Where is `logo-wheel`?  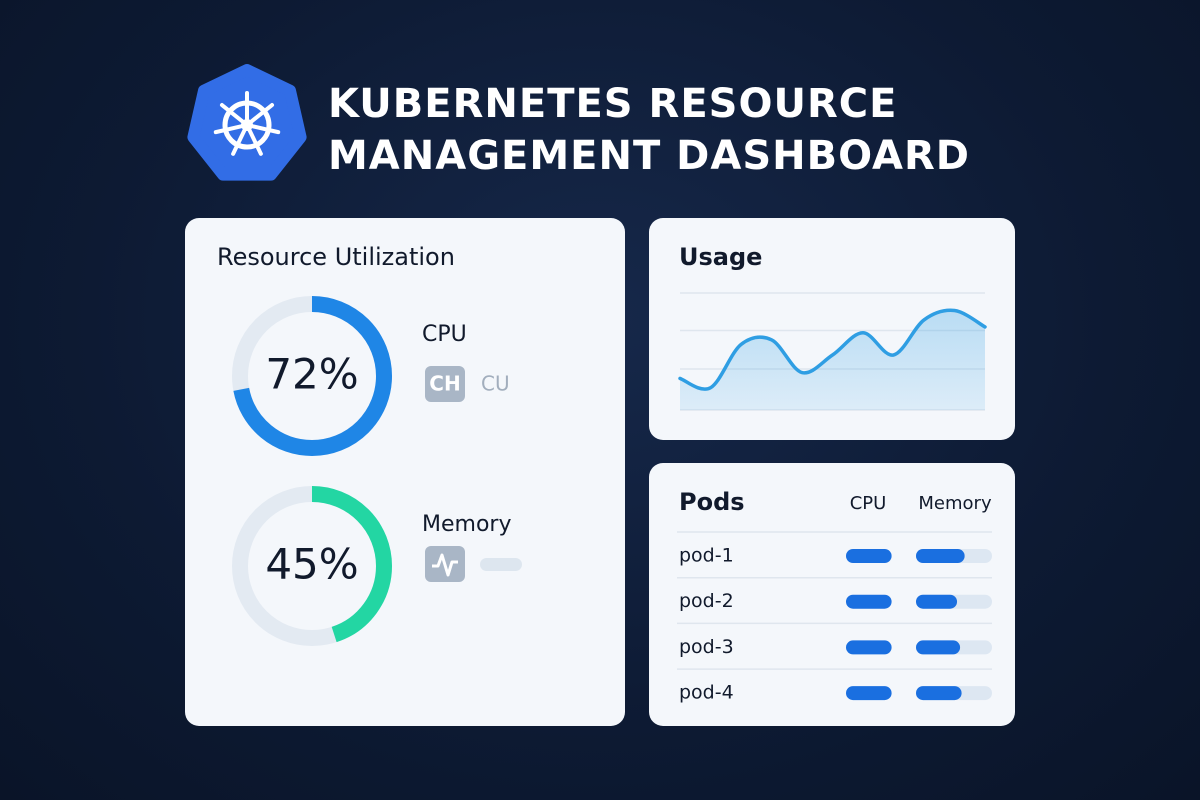
logo-wheel is located at coordinates (247, 123).